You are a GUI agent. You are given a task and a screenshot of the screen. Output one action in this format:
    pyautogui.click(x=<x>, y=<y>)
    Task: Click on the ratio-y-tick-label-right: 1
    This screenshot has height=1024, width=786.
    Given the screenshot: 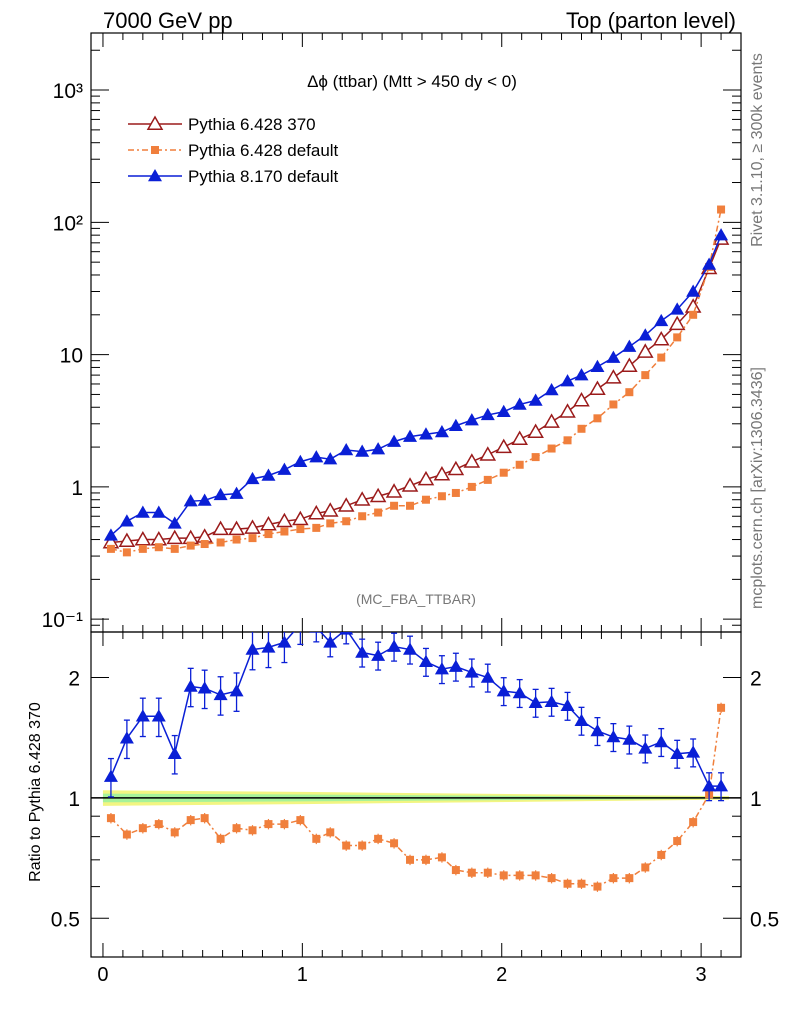 What is the action you would take?
    pyautogui.click(x=756, y=799)
    